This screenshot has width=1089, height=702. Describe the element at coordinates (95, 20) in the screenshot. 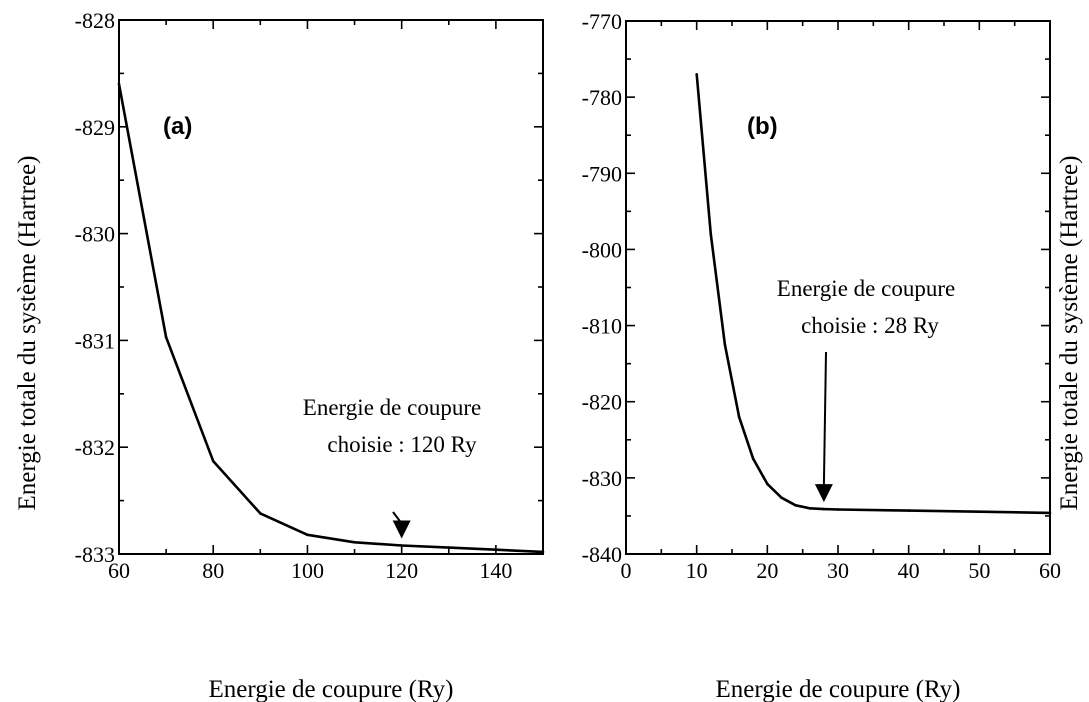

I see `y-tick-label-a: -828` at that location.